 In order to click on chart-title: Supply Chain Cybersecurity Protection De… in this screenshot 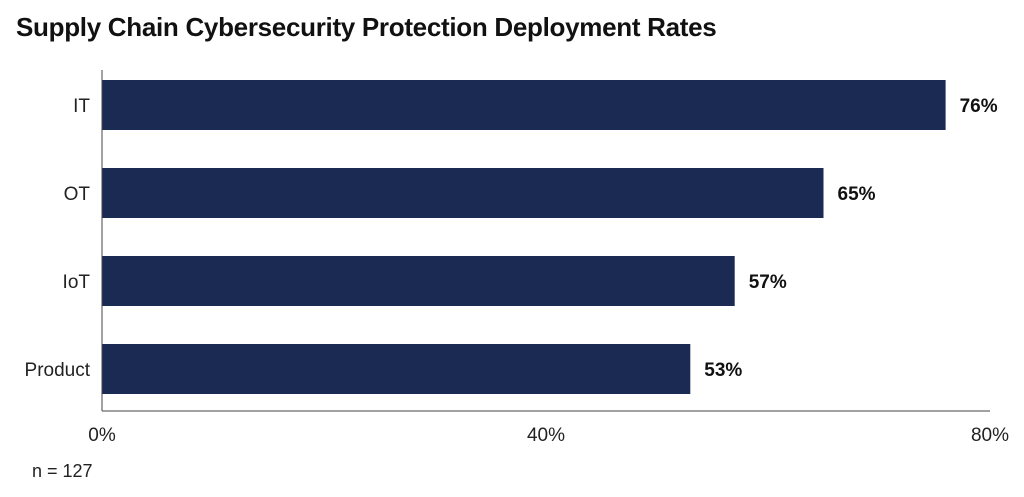, I will do `click(366, 27)`.